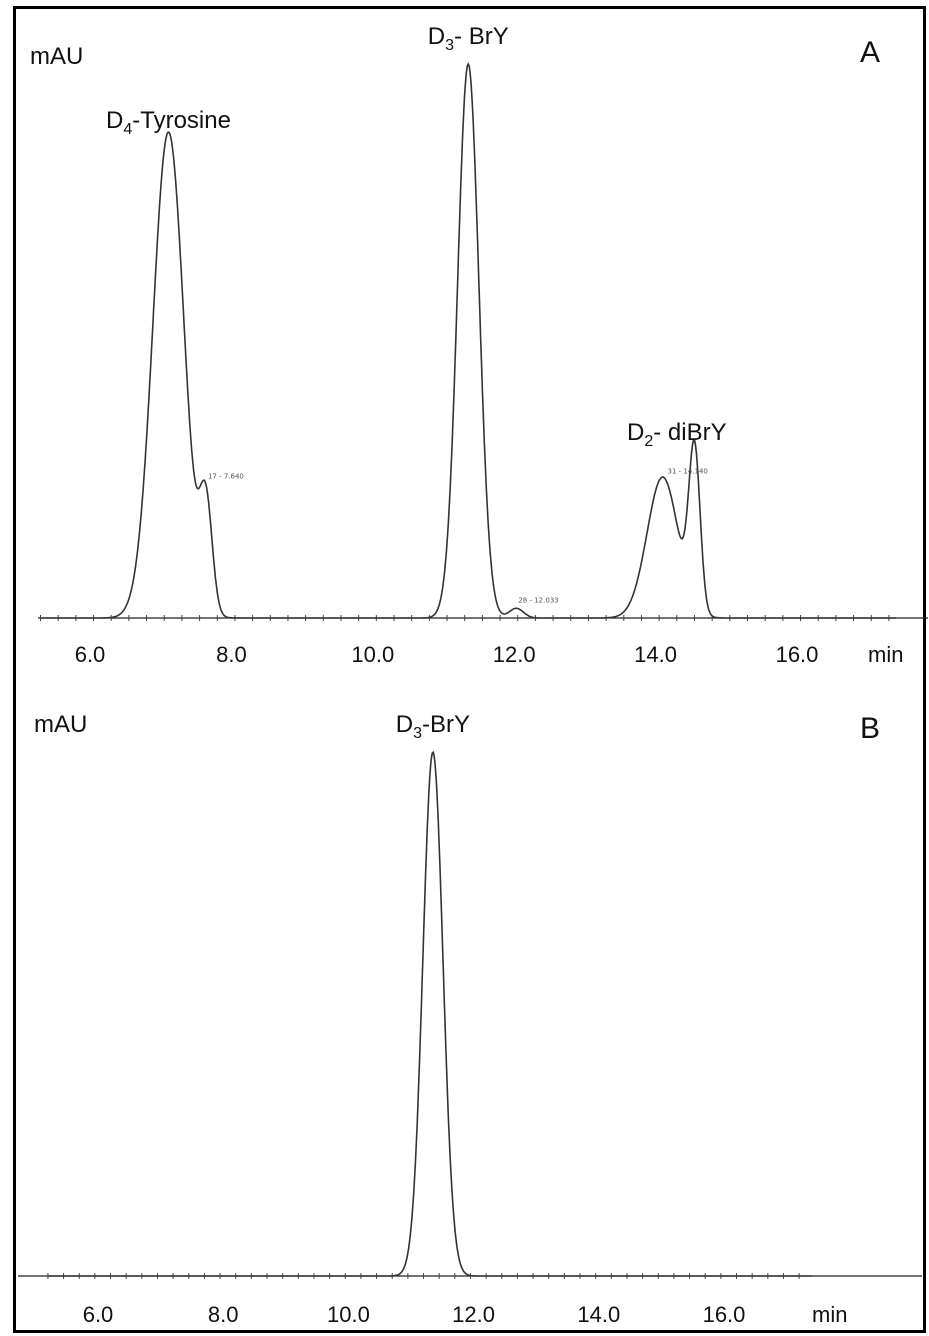 This screenshot has width=929, height=1336. Describe the element at coordinates (677, 434) in the screenshot. I see `peak-annotation: D2- diBrY` at that location.